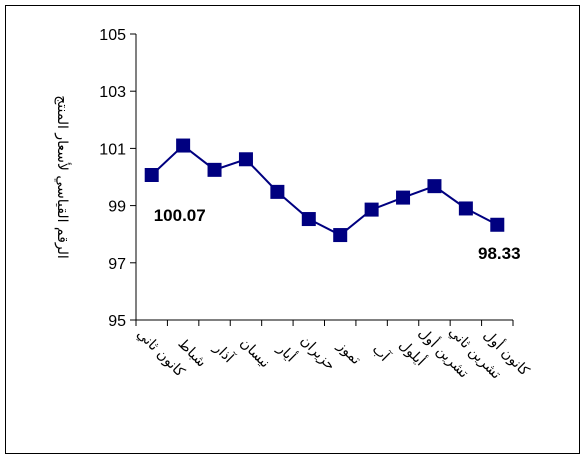  I want to click on data-label-group: 100.07 98.33, so click(337, 234).